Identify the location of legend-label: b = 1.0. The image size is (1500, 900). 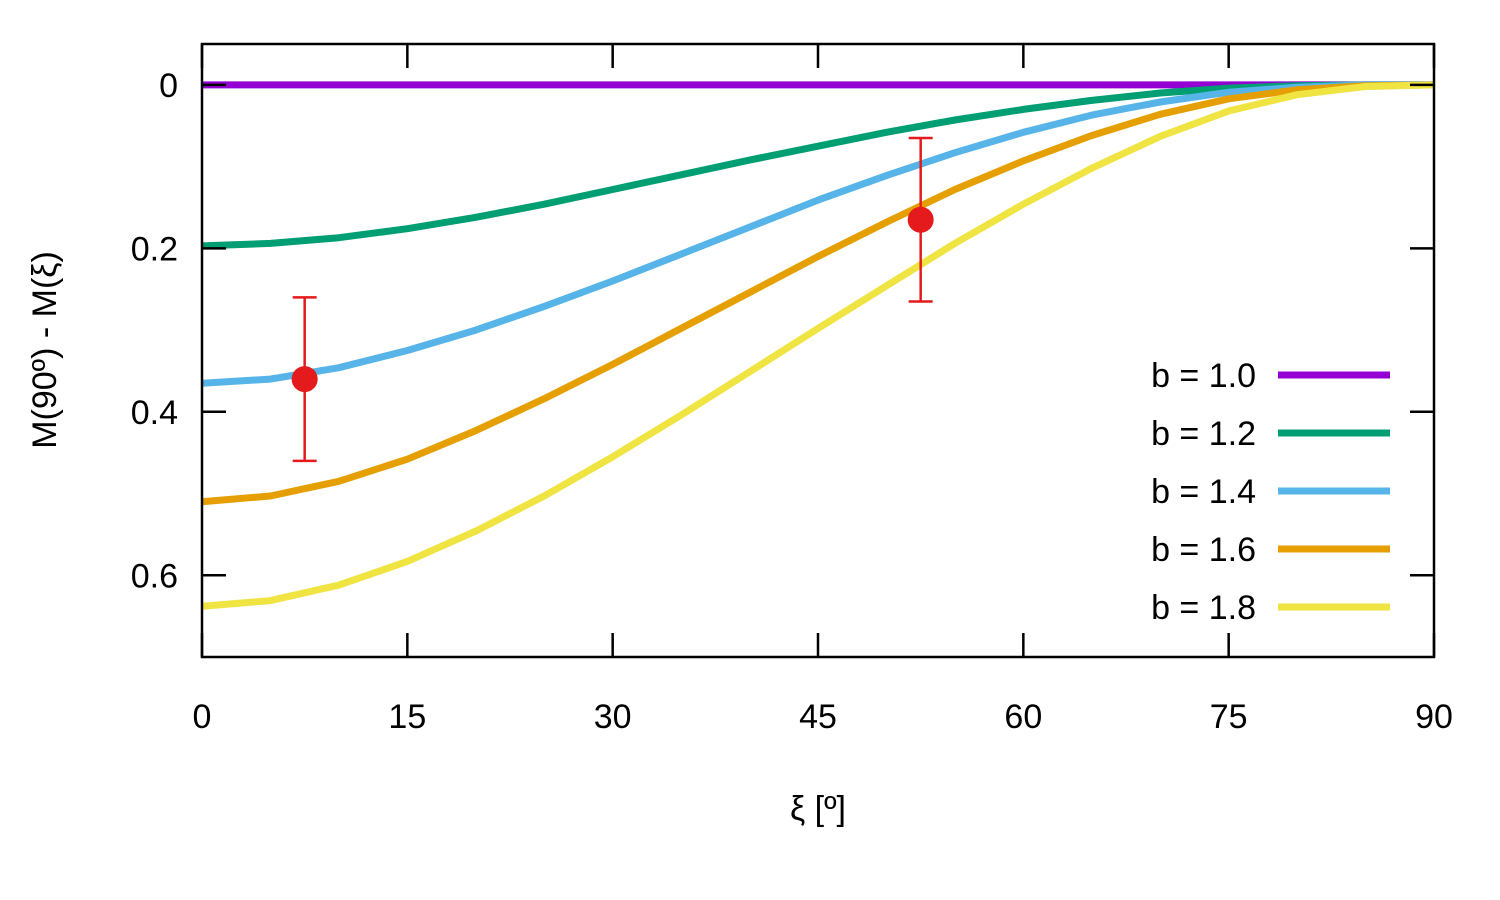
(1203, 376).